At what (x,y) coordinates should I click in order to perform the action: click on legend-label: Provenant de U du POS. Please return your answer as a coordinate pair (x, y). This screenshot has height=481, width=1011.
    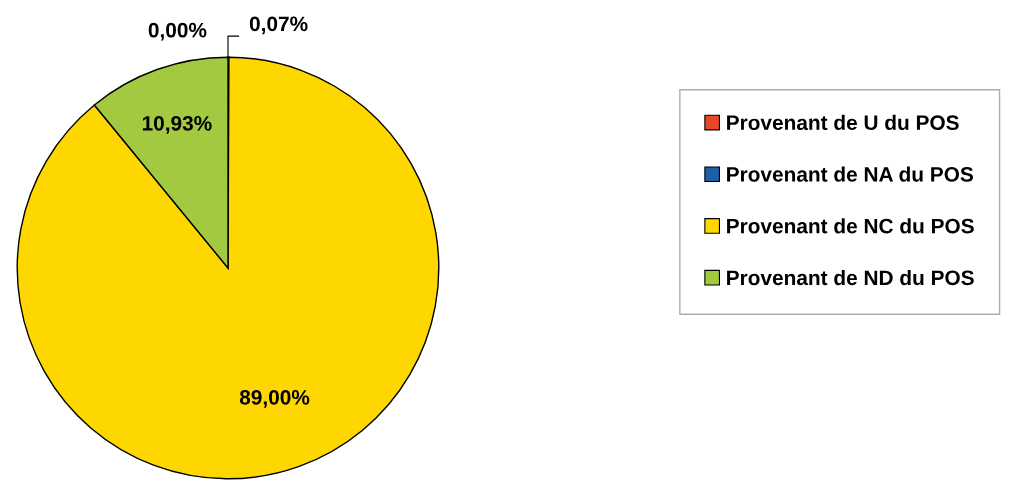
    Looking at the image, I should click on (843, 122).